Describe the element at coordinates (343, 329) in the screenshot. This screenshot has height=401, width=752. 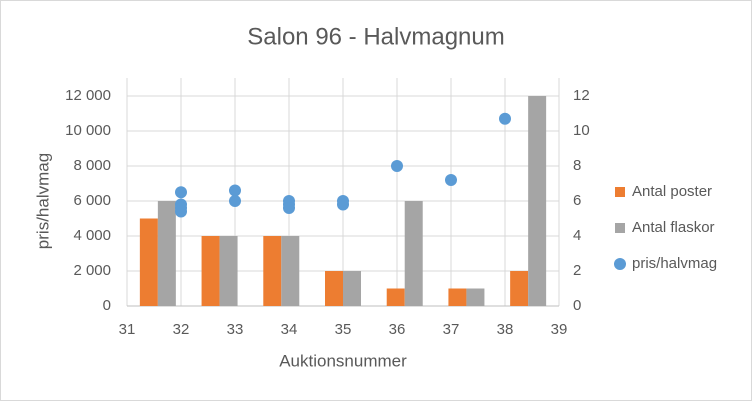
I see `x-tick-label: 35` at that location.